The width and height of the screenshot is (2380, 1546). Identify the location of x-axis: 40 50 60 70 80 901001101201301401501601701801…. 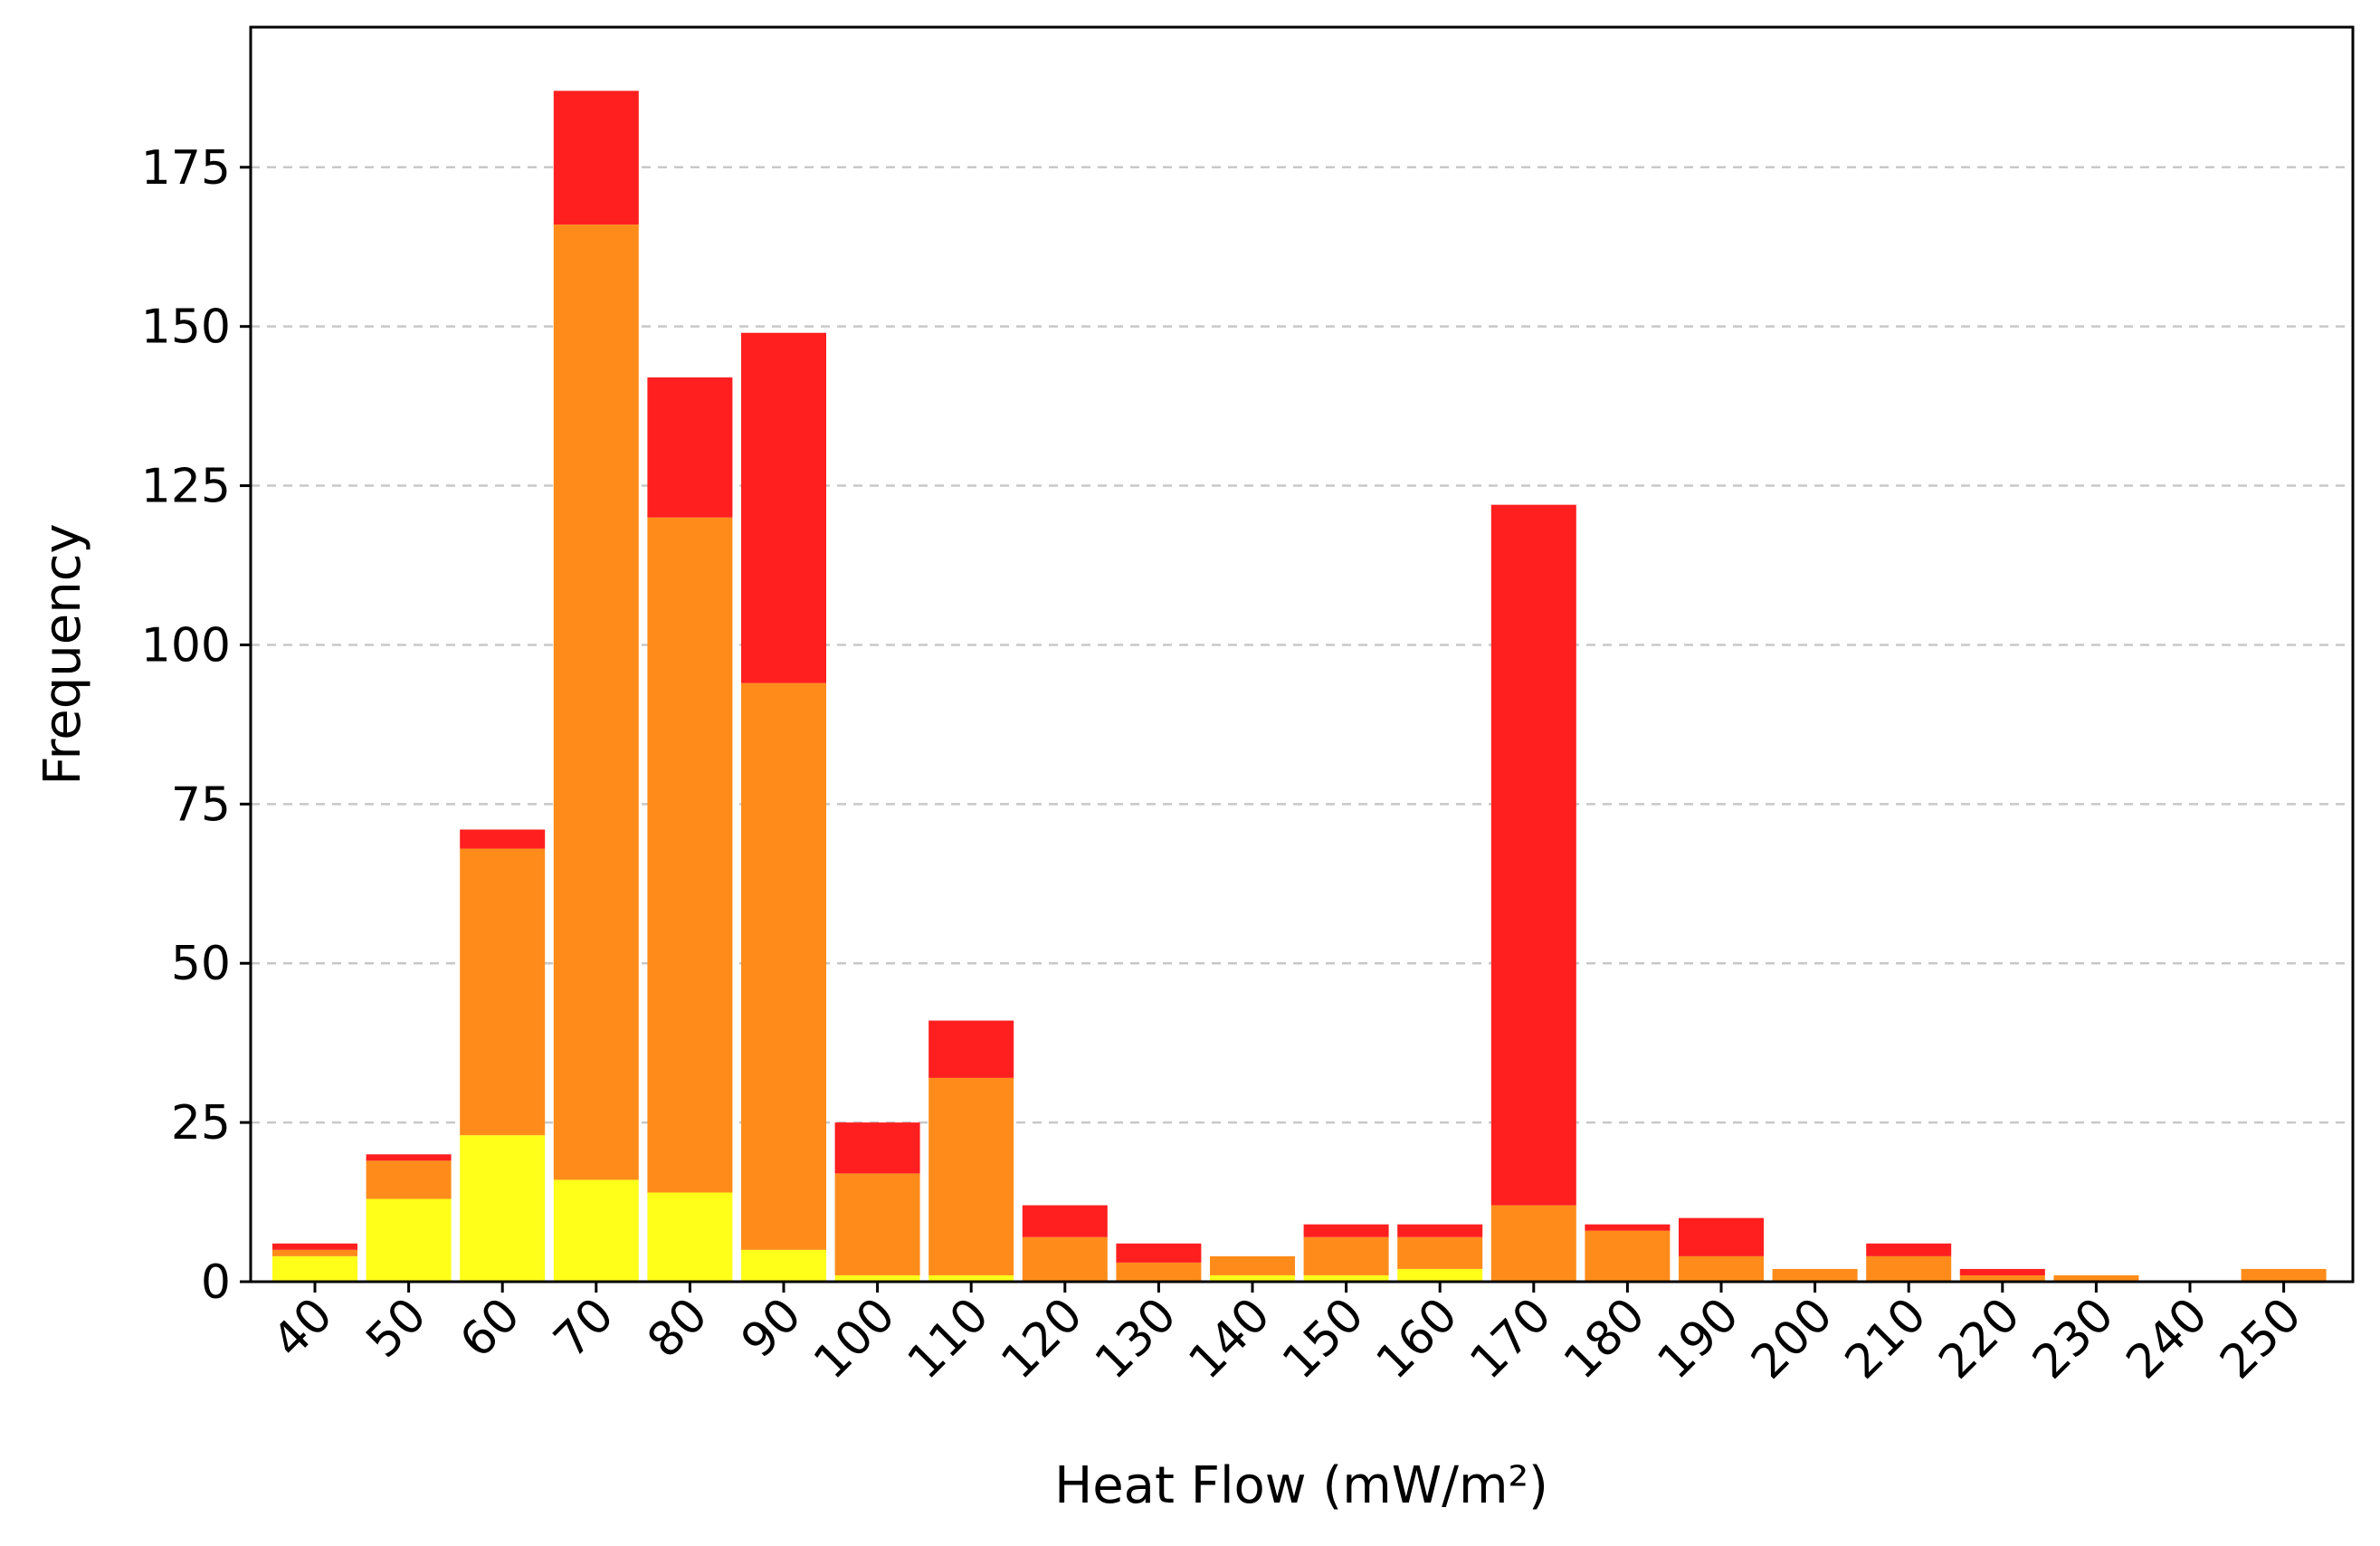
(1287, 1335).